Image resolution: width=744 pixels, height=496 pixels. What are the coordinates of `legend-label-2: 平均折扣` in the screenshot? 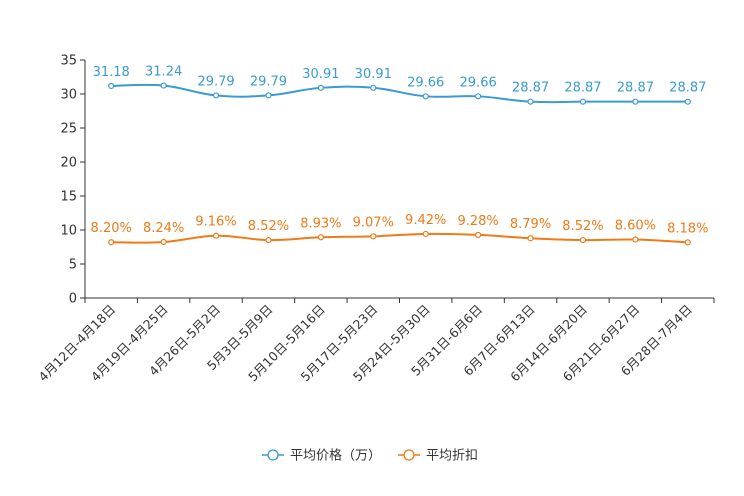 It's located at (452, 456).